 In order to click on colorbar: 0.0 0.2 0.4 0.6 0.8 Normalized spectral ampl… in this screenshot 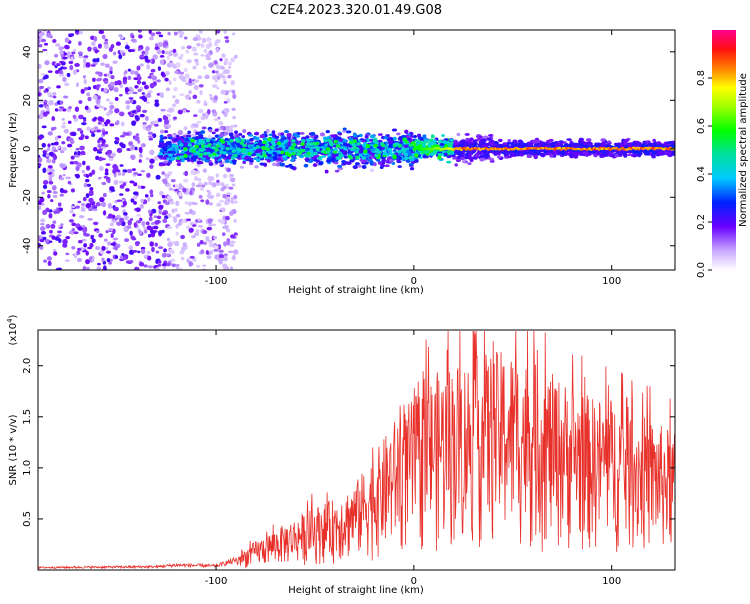, I will do `click(722, 154)`.